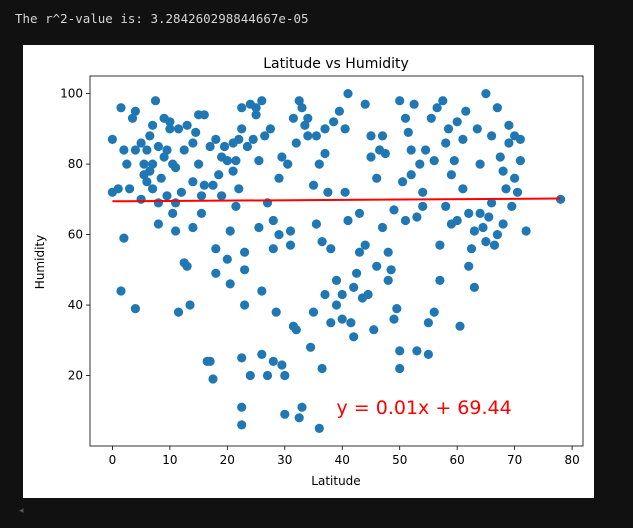 This screenshot has width=633, height=528. I want to click on x-tick-label: 0, so click(113, 460).